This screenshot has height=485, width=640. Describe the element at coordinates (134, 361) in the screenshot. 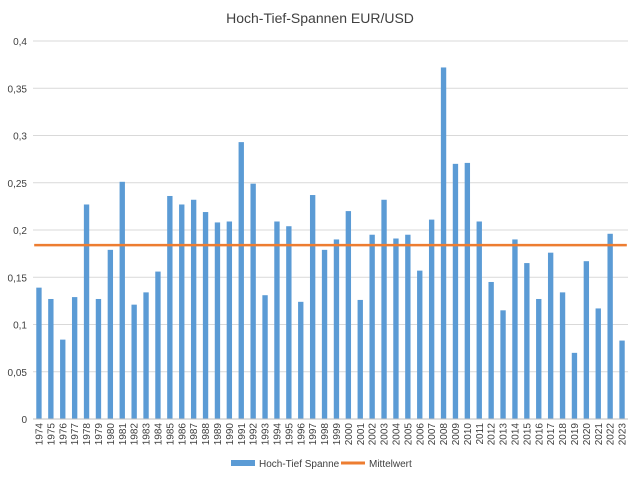

I see `bar-1982` at that location.